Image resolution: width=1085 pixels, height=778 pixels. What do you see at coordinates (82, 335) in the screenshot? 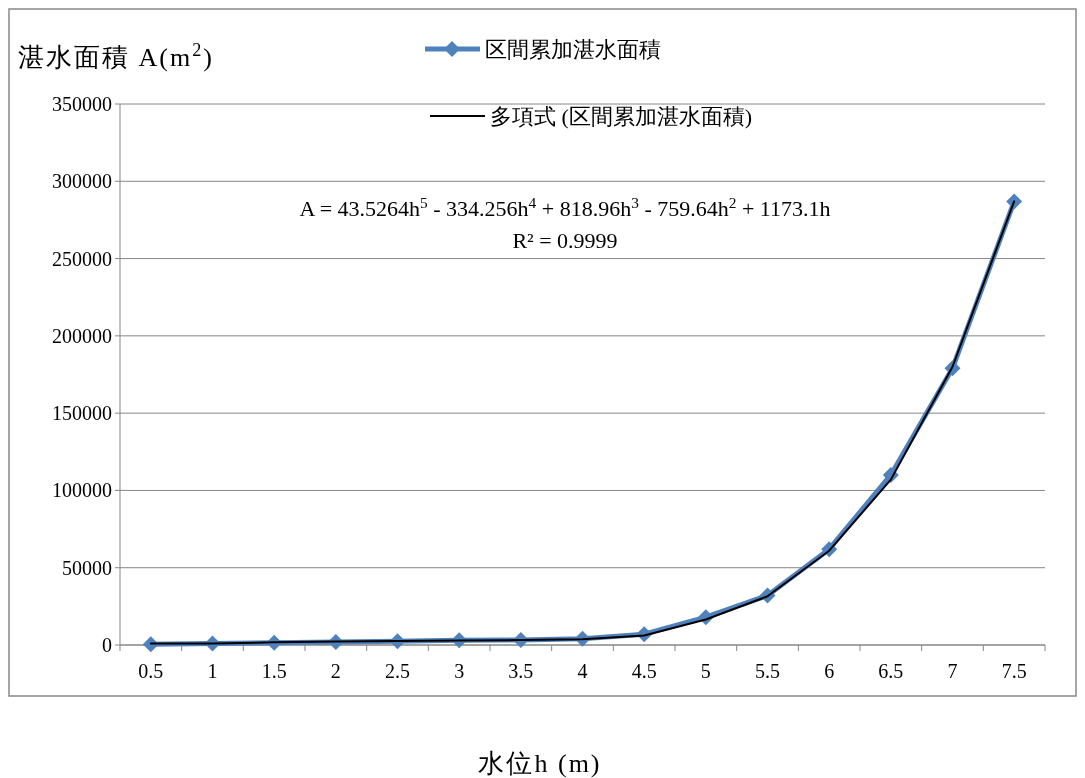
I see `y-tick-label: 200000` at bounding box center [82, 335].